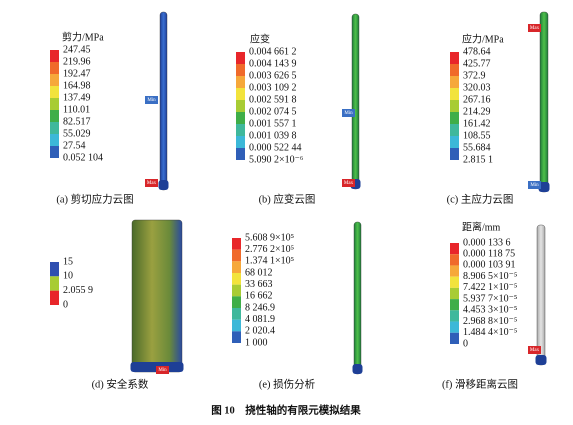  Describe the element at coordinates (260, 38) in the screenshot. I see `legend-title: 应变` at that location.